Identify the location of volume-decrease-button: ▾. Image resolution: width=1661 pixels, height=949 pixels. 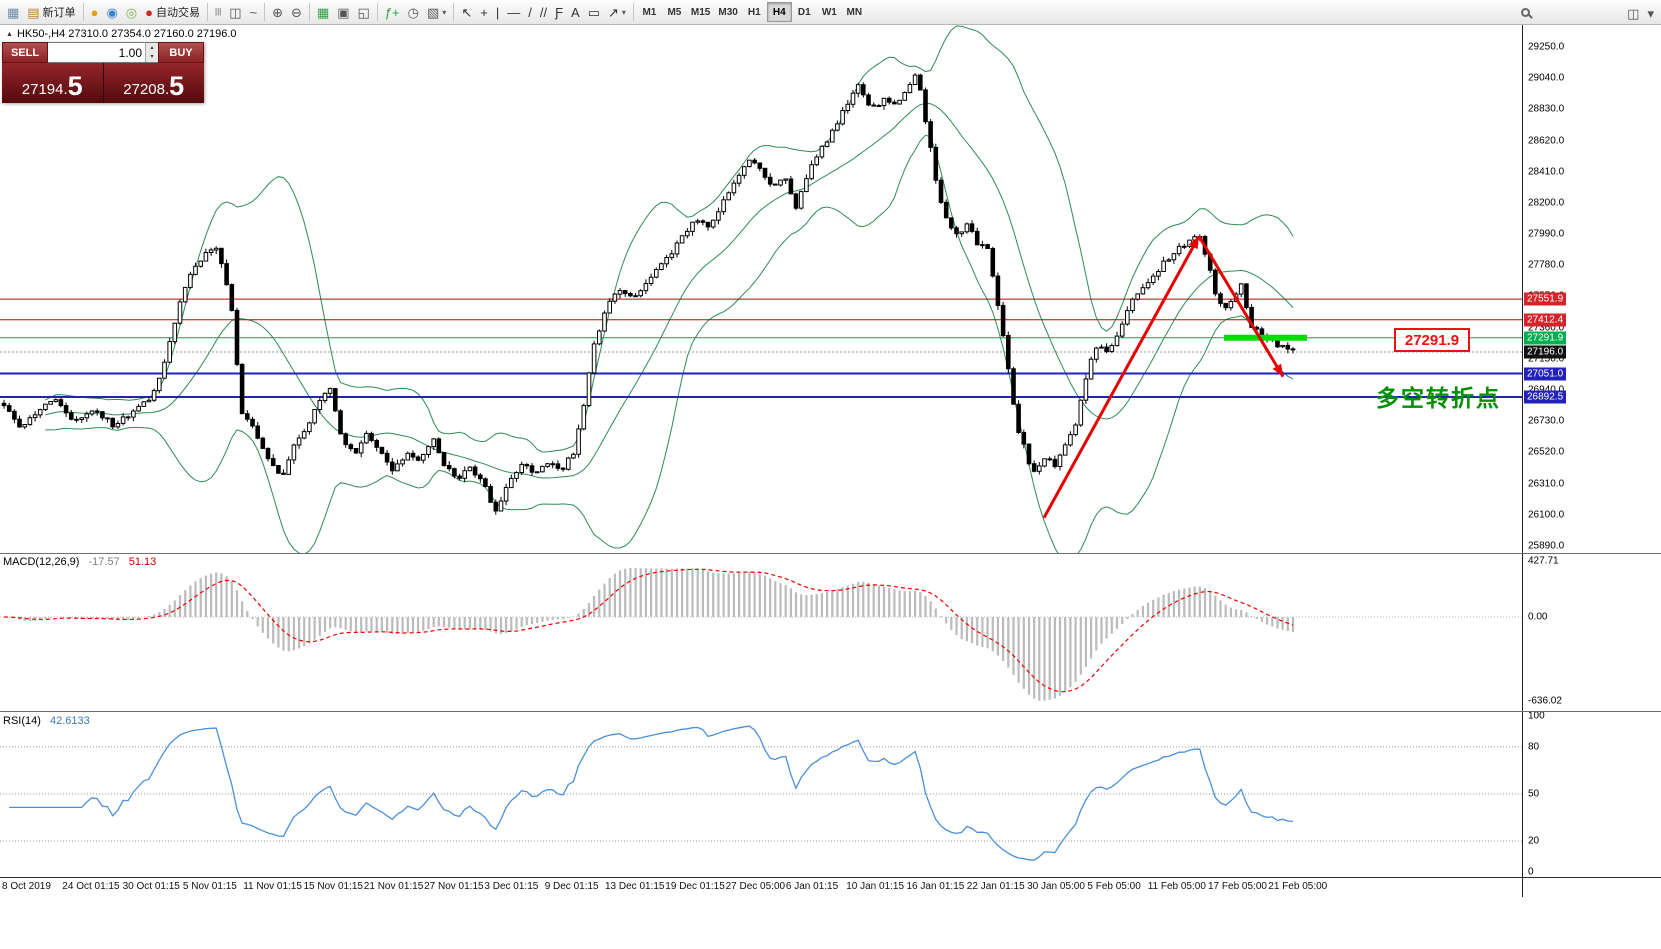
(152, 57).